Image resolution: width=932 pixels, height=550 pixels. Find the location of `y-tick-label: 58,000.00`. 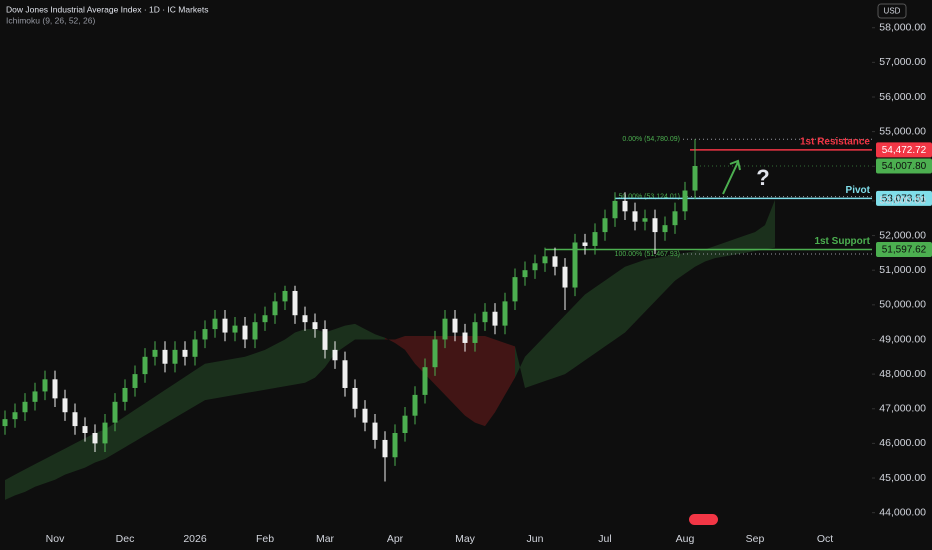

y-tick-label: 58,000.00 is located at coordinates (902, 27).